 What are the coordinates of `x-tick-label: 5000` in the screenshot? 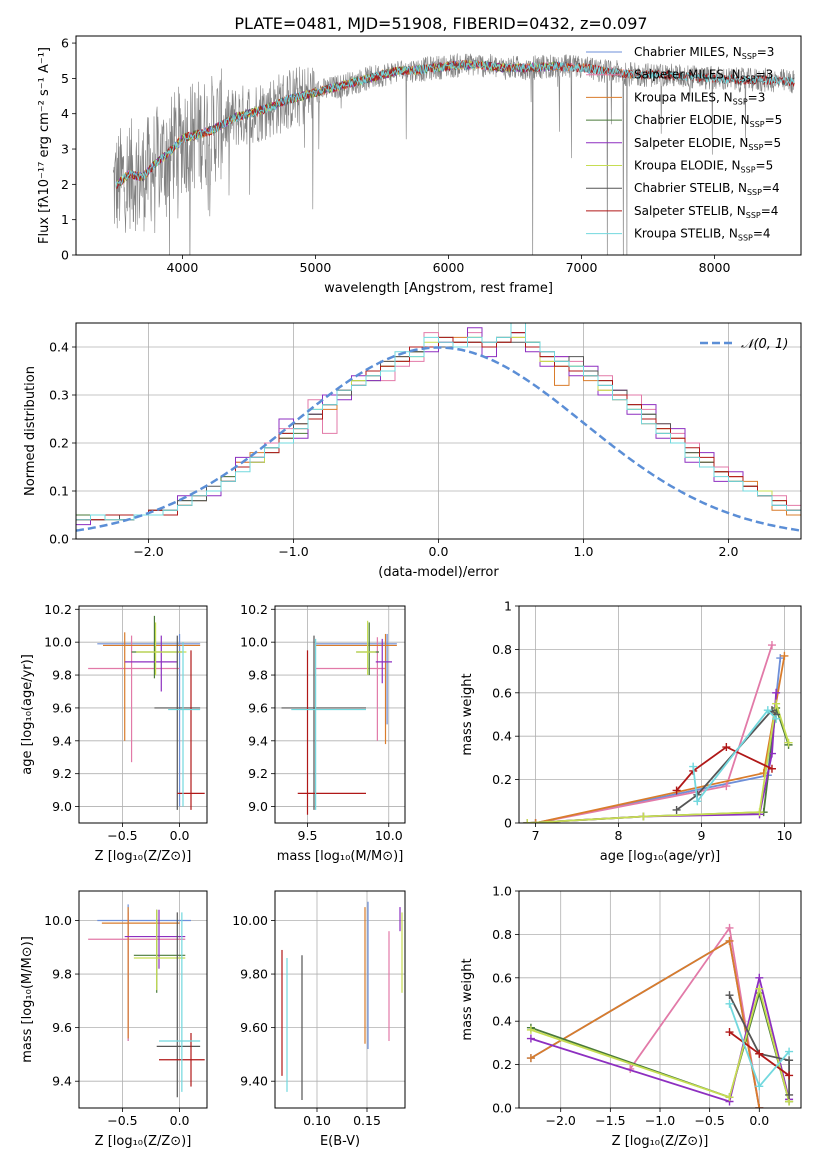 It's located at (316, 267).